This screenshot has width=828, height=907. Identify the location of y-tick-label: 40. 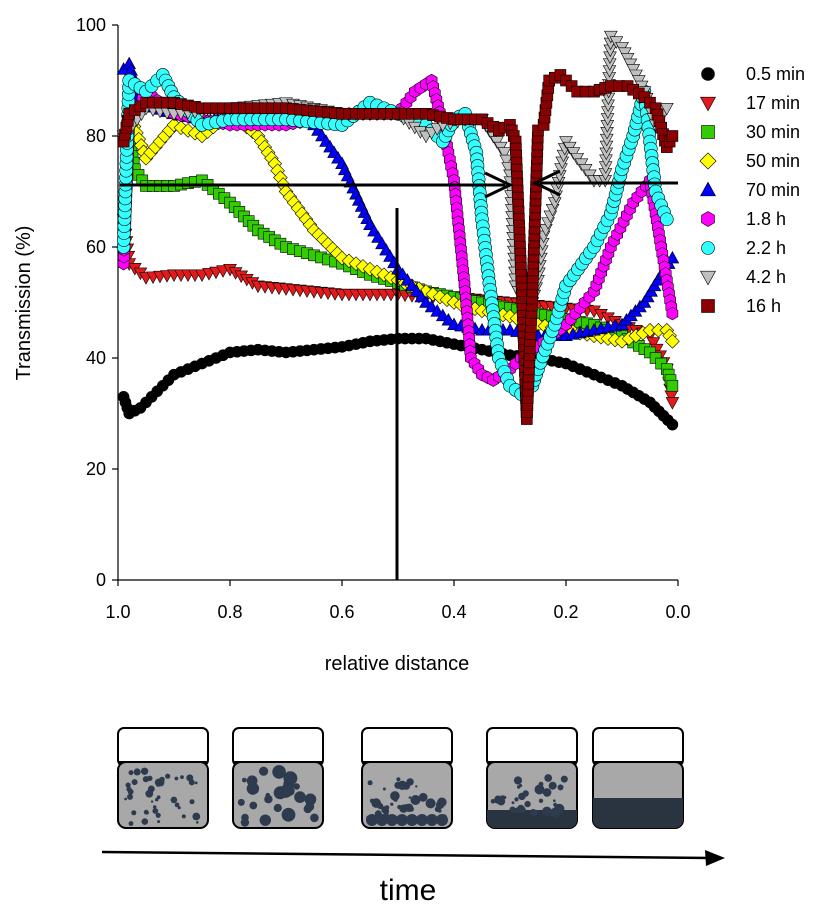
(96, 358).